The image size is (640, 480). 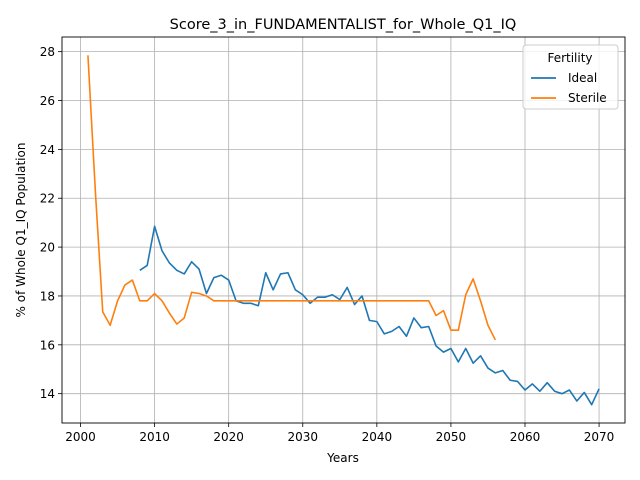 I want to click on legend-label-ideal: Ideal, so click(x=582, y=78).